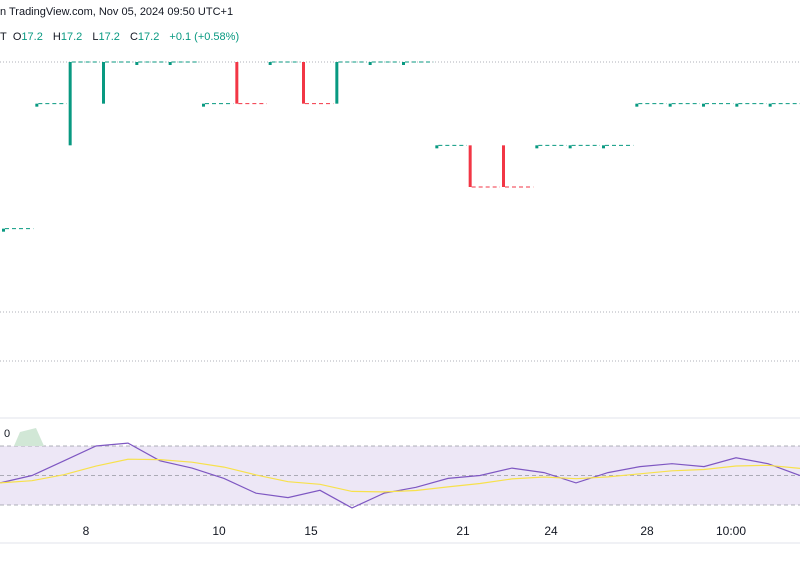 The image size is (800, 574). What do you see at coordinates (415, 531) in the screenshot?
I see `time-axis: 8 10 15 21 24 28 10:00` at bounding box center [415, 531].